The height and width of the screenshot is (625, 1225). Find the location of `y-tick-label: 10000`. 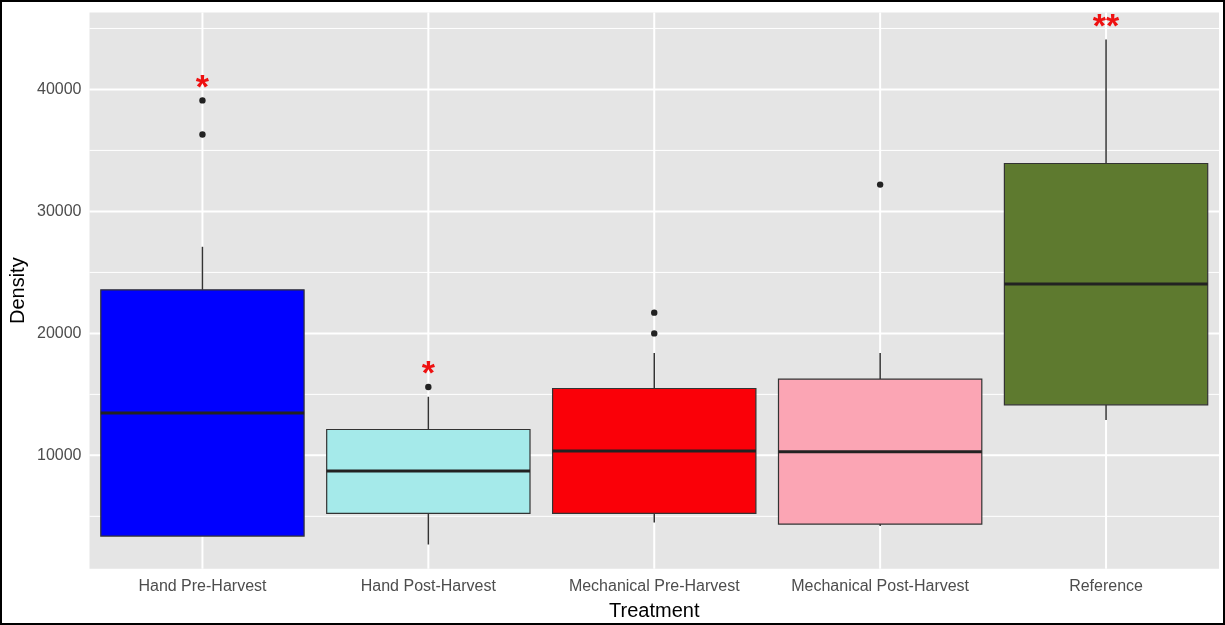

y-tick-label: 10000 is located at coordinates (59, 454).